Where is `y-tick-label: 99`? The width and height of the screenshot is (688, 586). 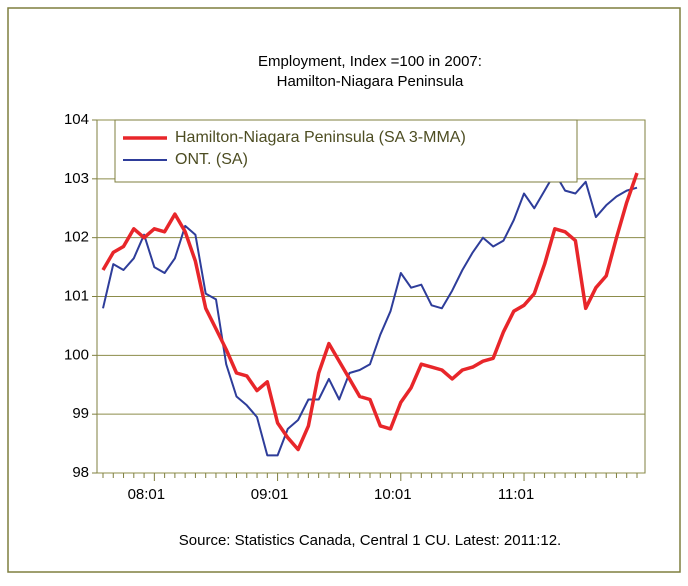
y-tick-label: 99 is located at coordinates (80, 413).